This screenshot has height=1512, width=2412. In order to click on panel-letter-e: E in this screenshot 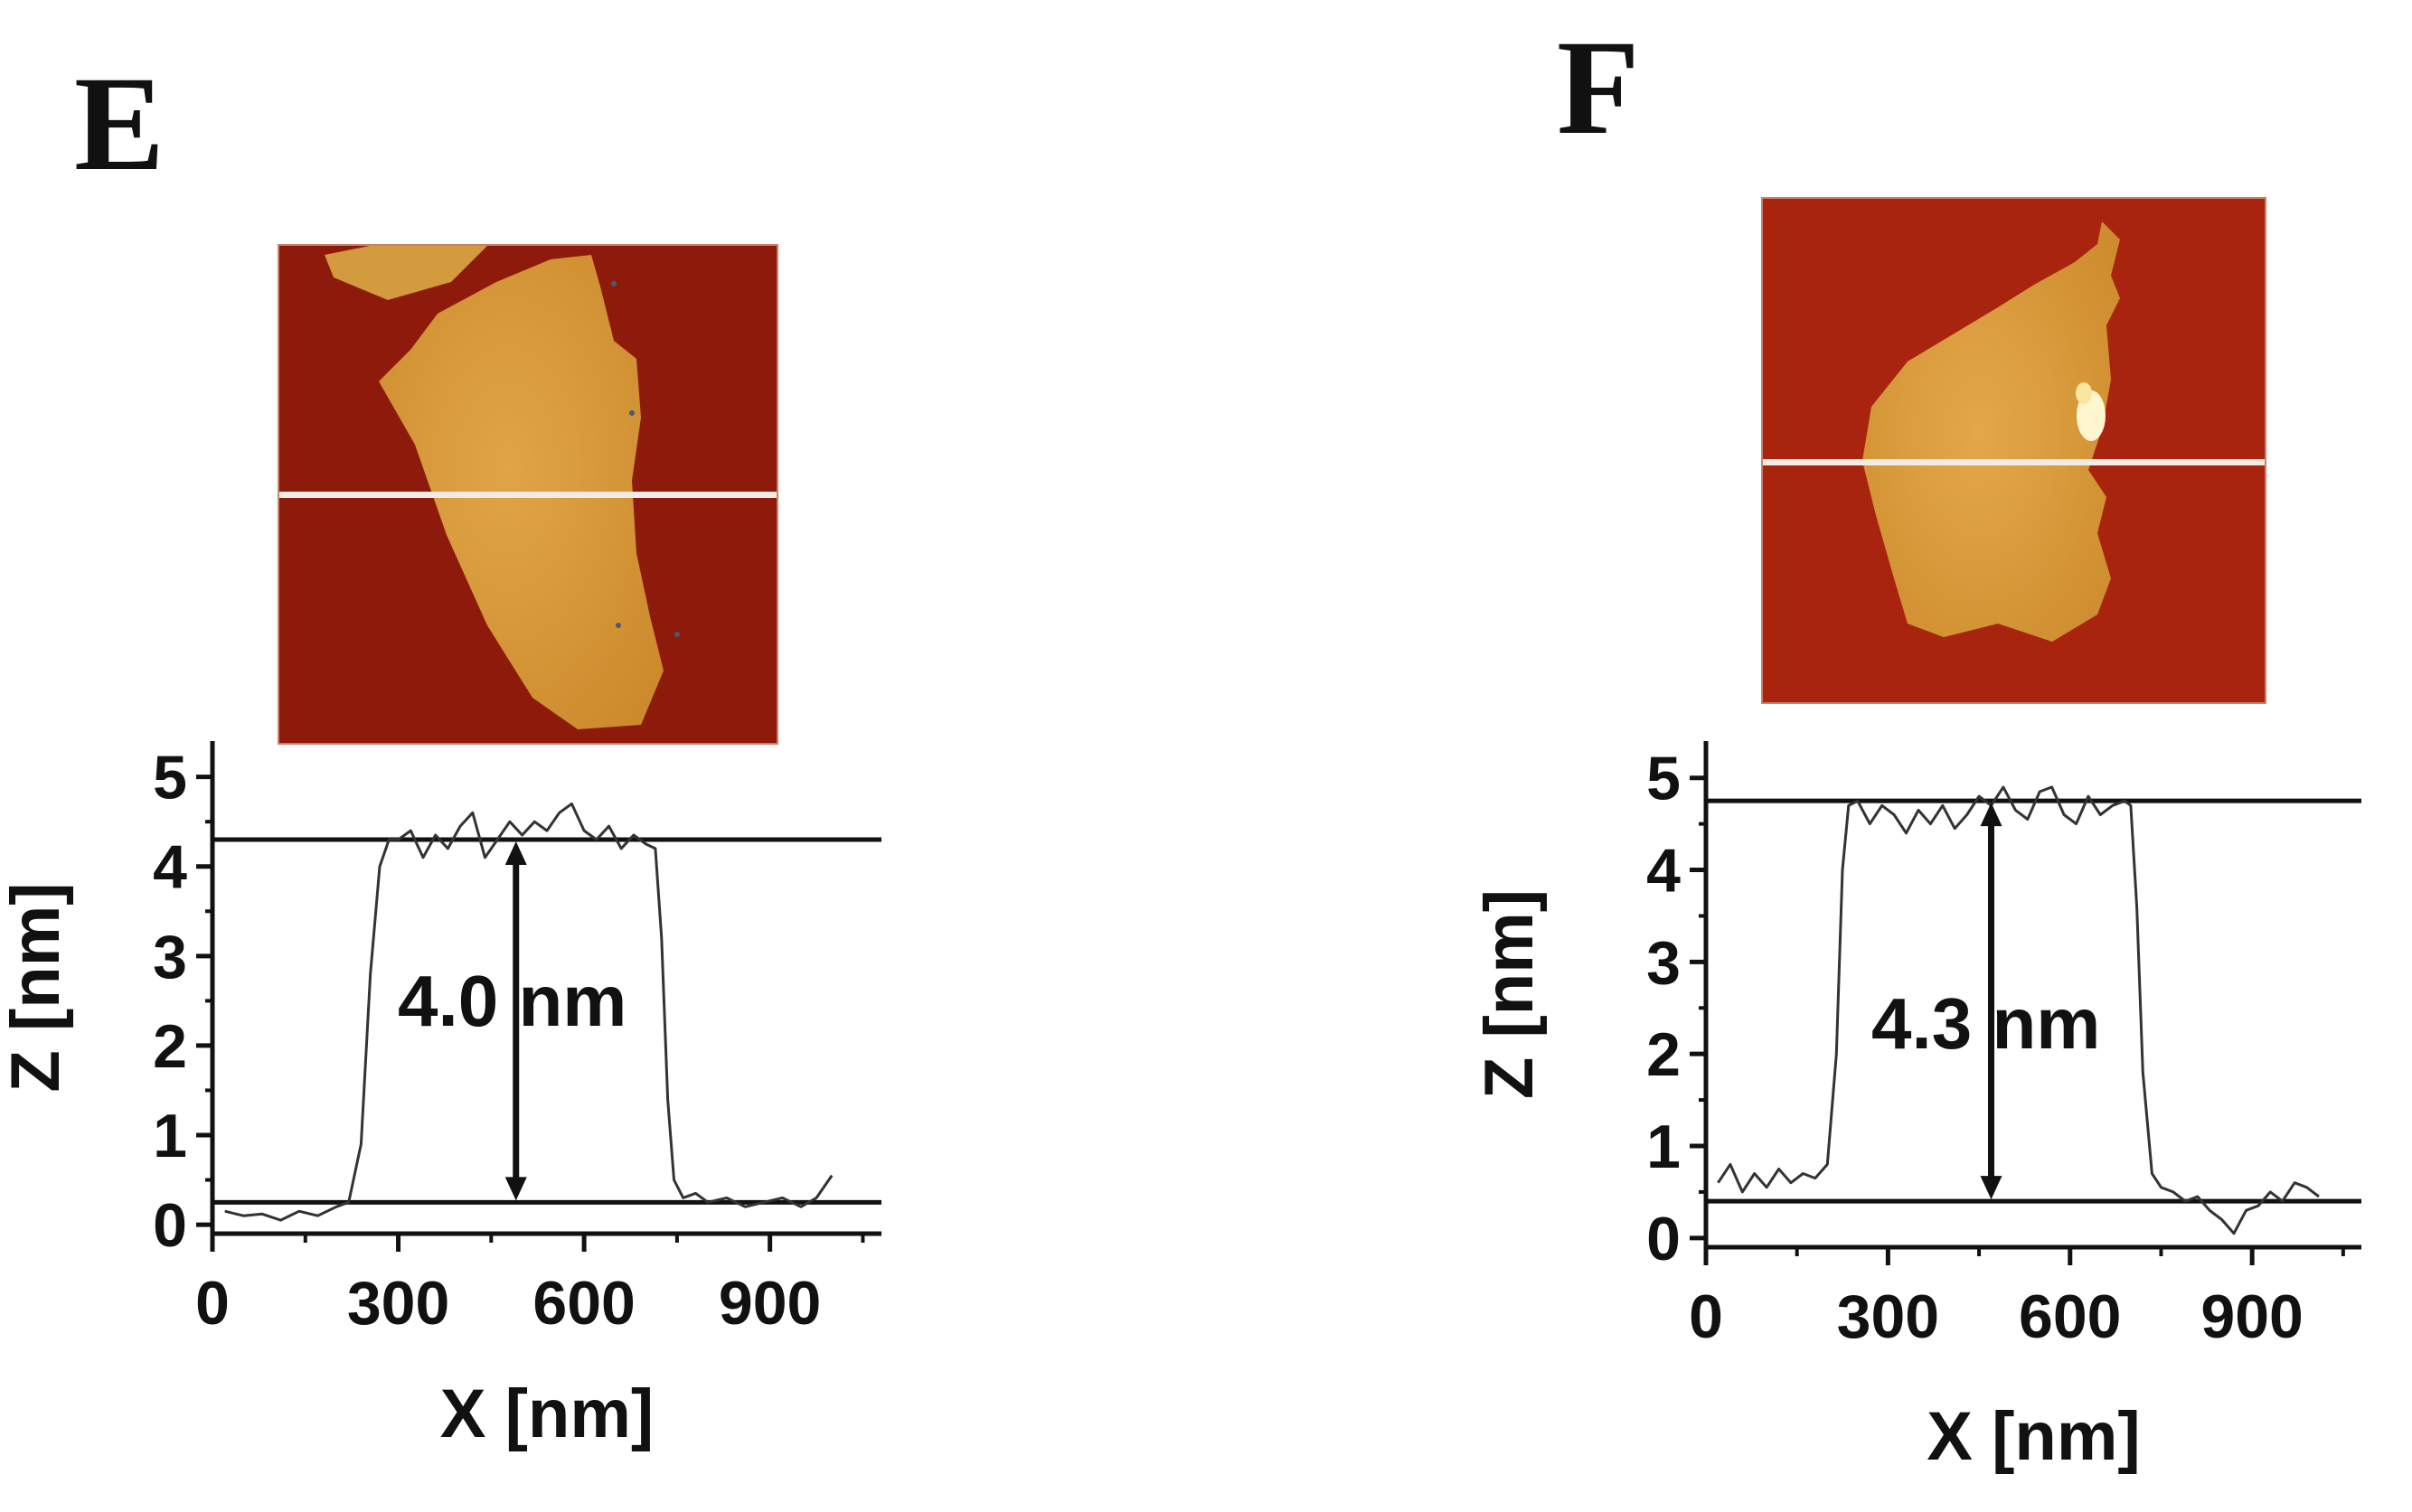, I will do `click(119, 124)`.